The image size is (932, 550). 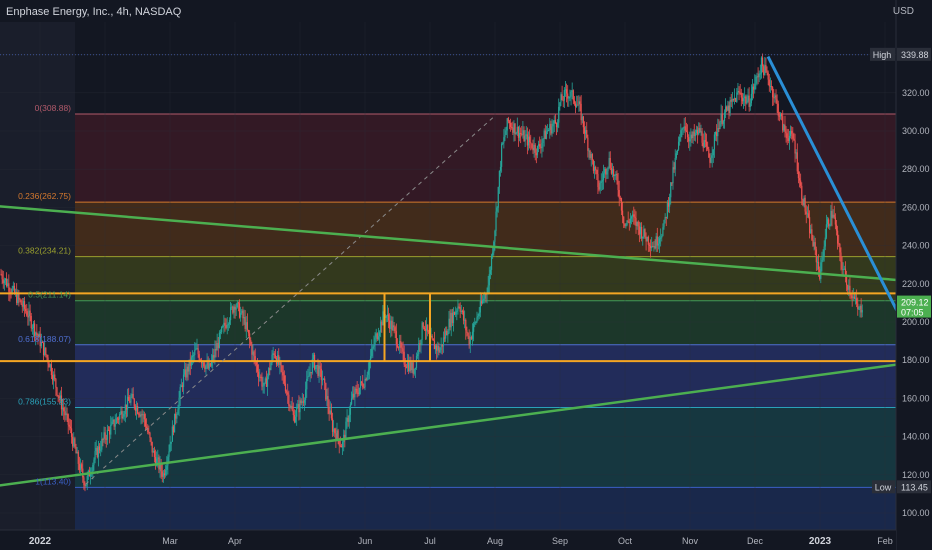 I want to click on high-price-bg, so click(x=914, y=54).